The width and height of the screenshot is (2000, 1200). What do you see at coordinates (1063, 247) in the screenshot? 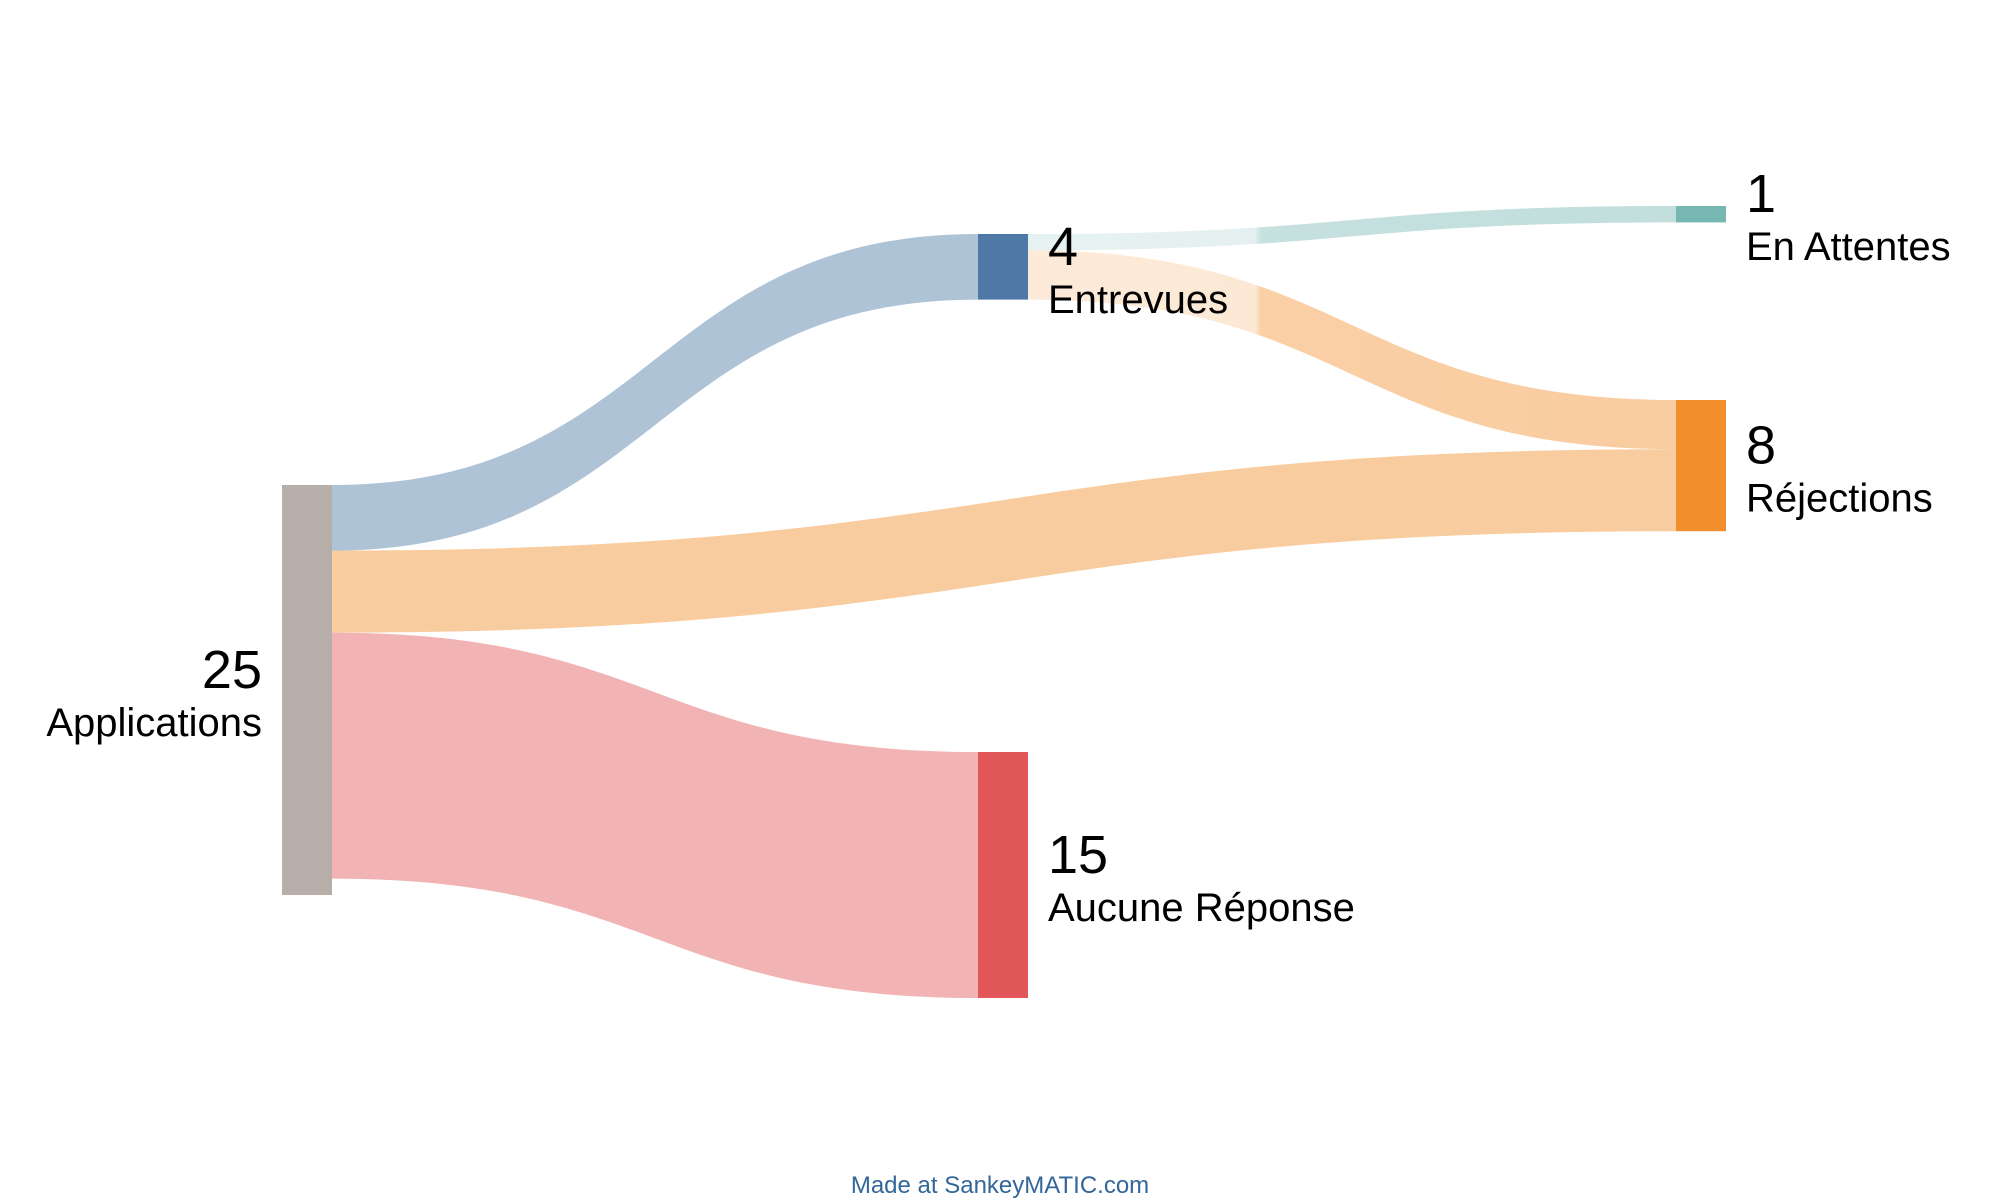
I see `node-value-entrevues: 4` at bounding box center [1063, 247].